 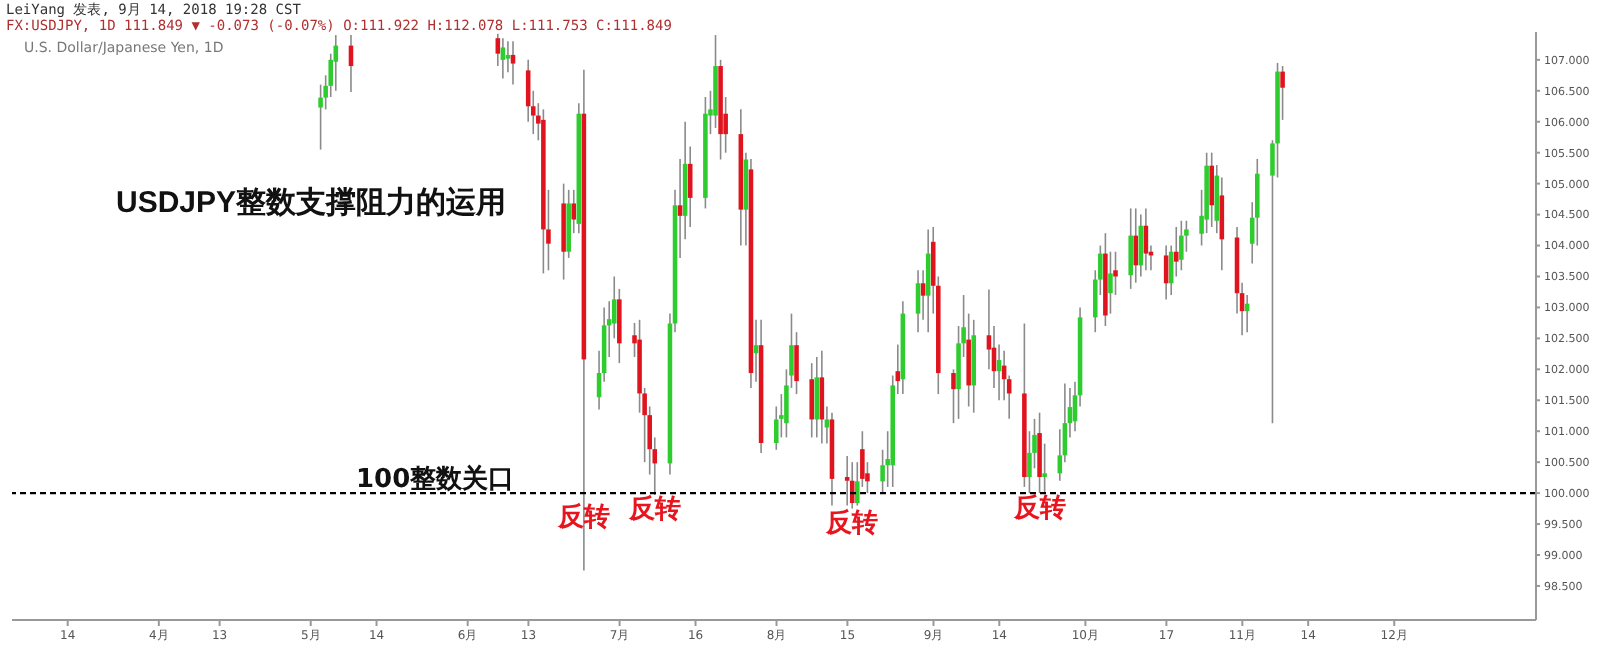 What do you see at coordinates (435, 479) in the screenshot?
I see `ref-line-label: 100整数关口` at bounding box center [435, 479].